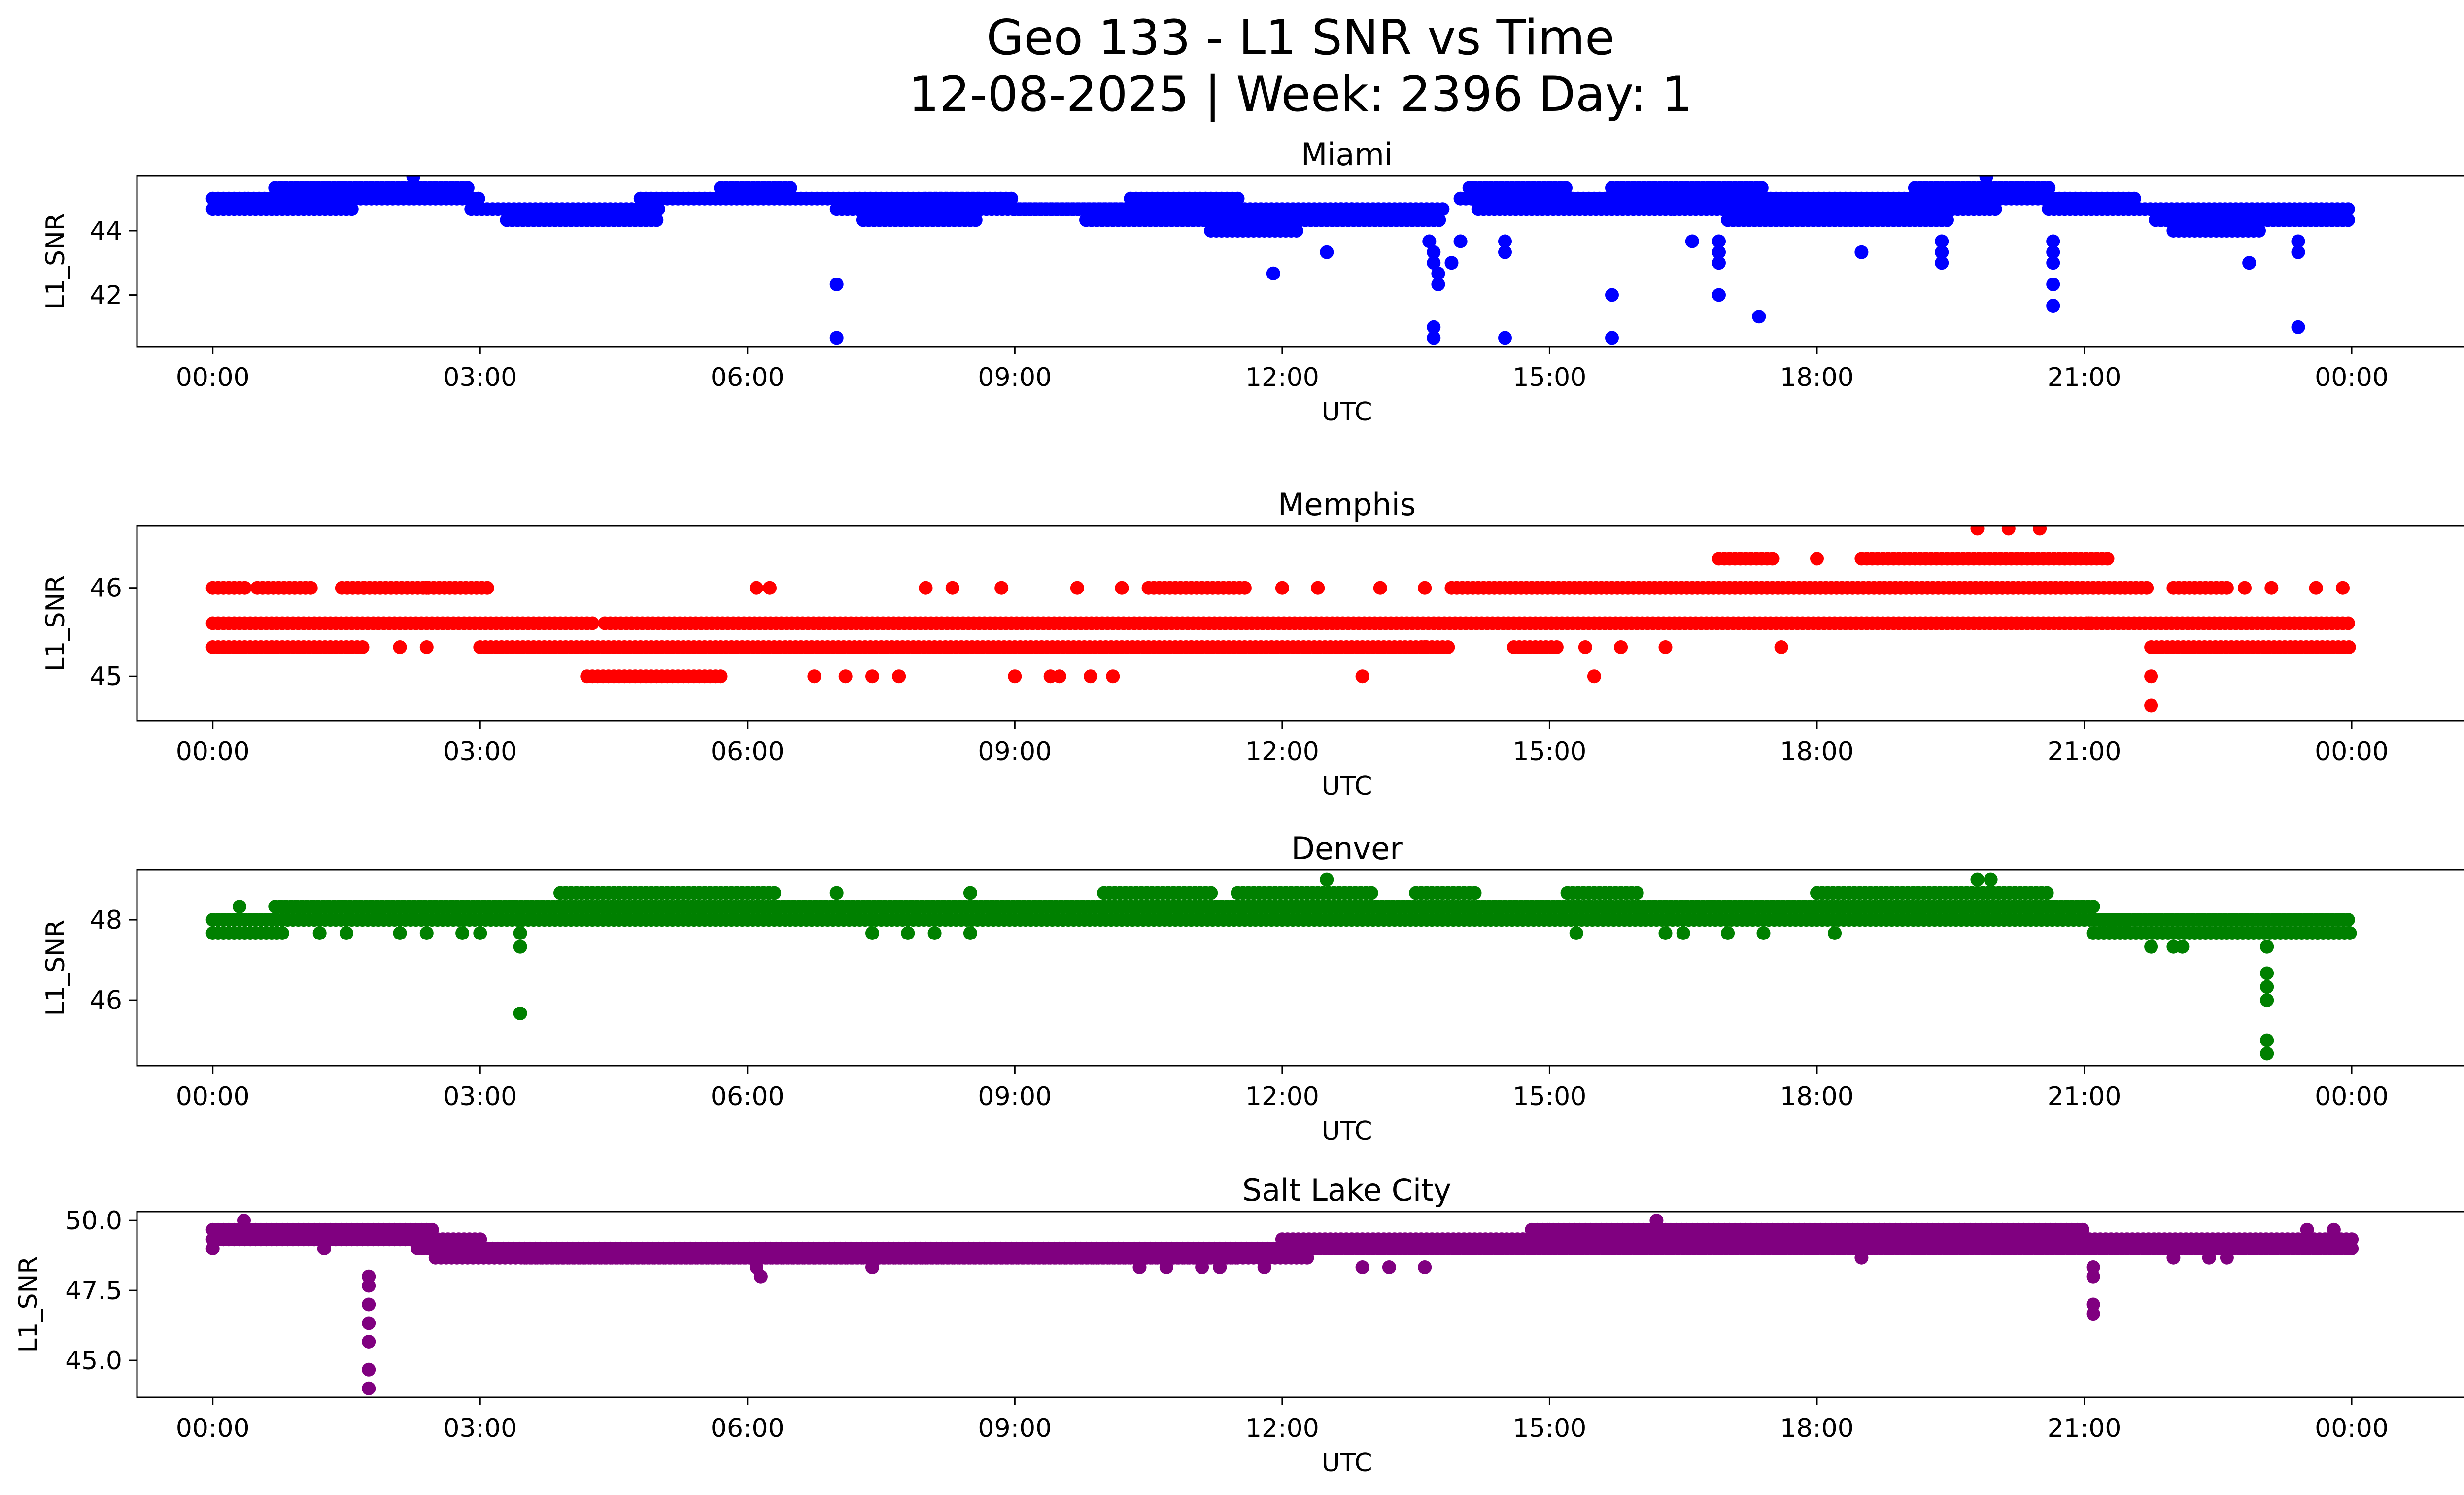 Image resolution: width=2464 pixels, height=1495 pixels. I want to click on y-tick-label: 50.0, so click(93, 1221).